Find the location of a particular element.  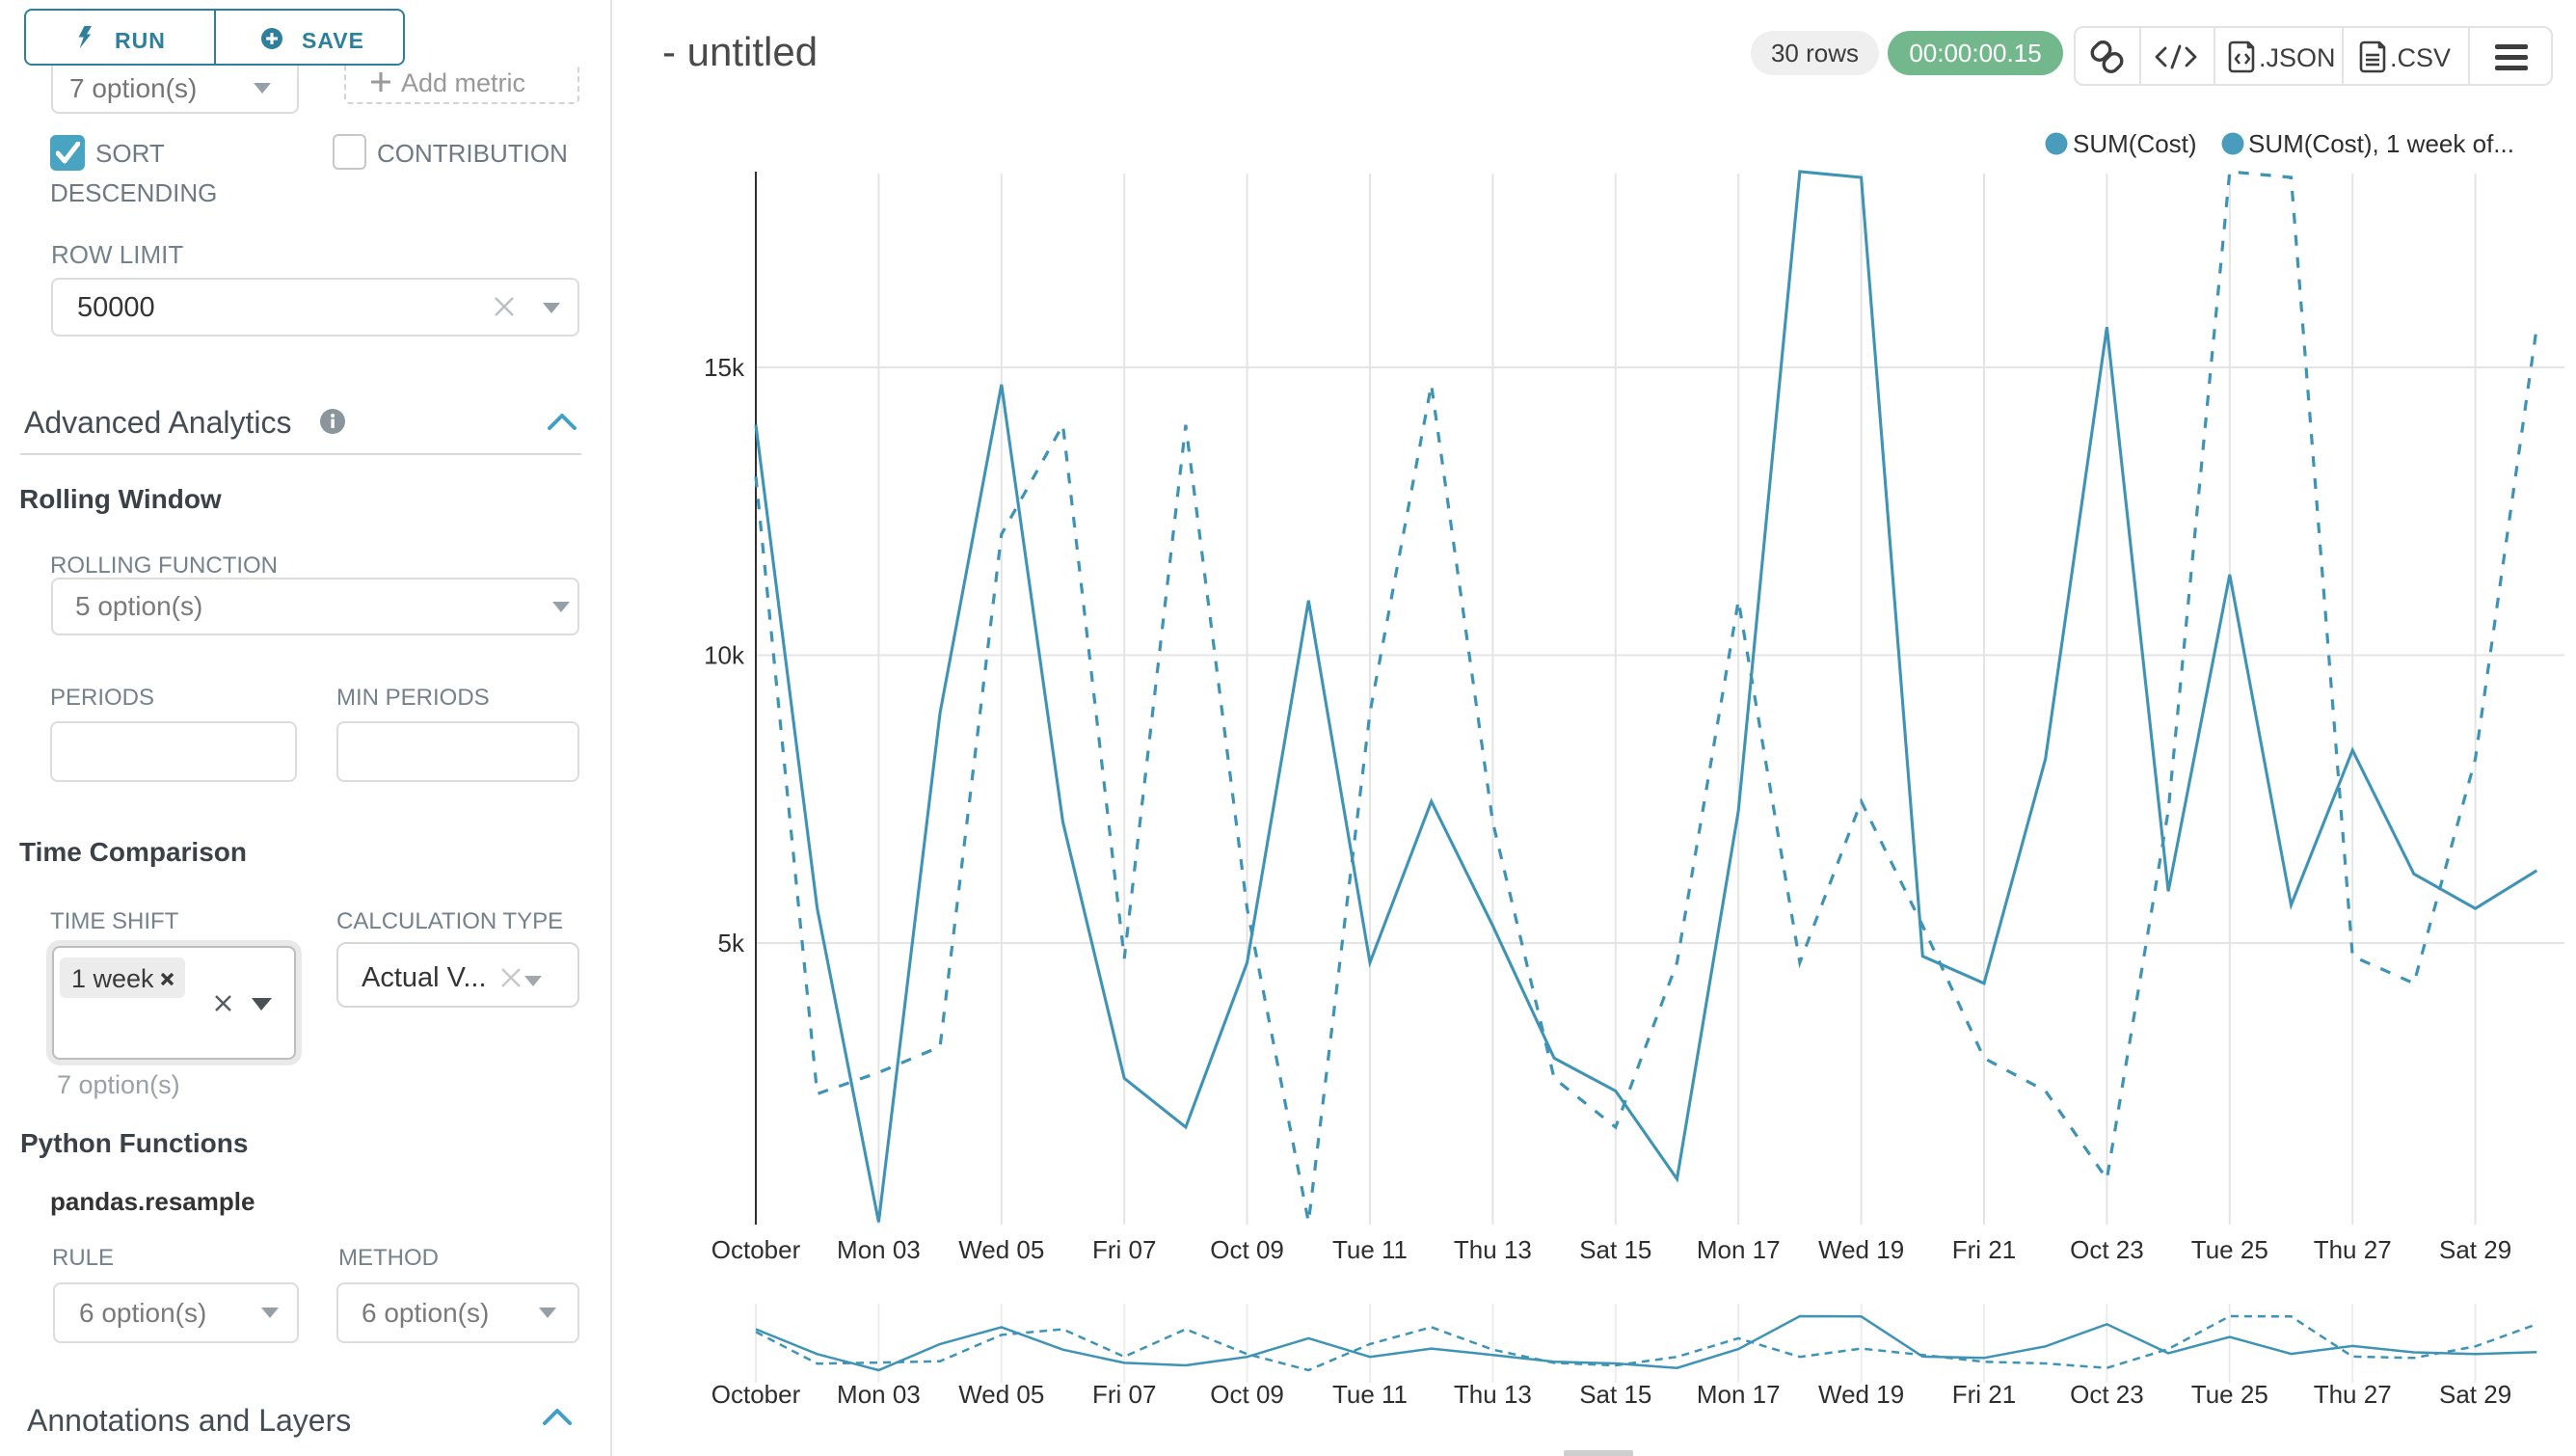

svg-text: SUM(Cost) is located at coordinates (2135, 143).